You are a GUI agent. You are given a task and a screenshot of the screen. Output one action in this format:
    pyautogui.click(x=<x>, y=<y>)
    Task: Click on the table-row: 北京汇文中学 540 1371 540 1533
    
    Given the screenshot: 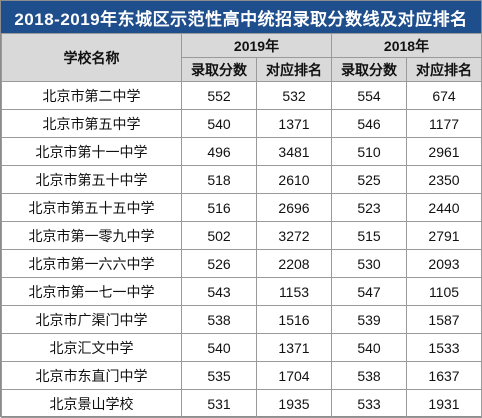 What is the action you would take?
    pyautogui.click(x=241, y=347)
    